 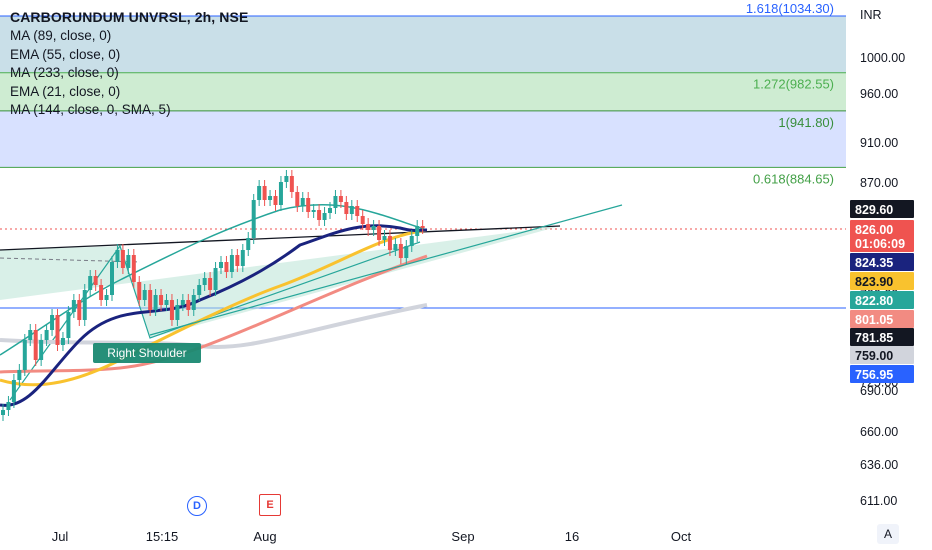 I want to click on fib-label-3: 0.618(884.65), so click(x=793, y=178).